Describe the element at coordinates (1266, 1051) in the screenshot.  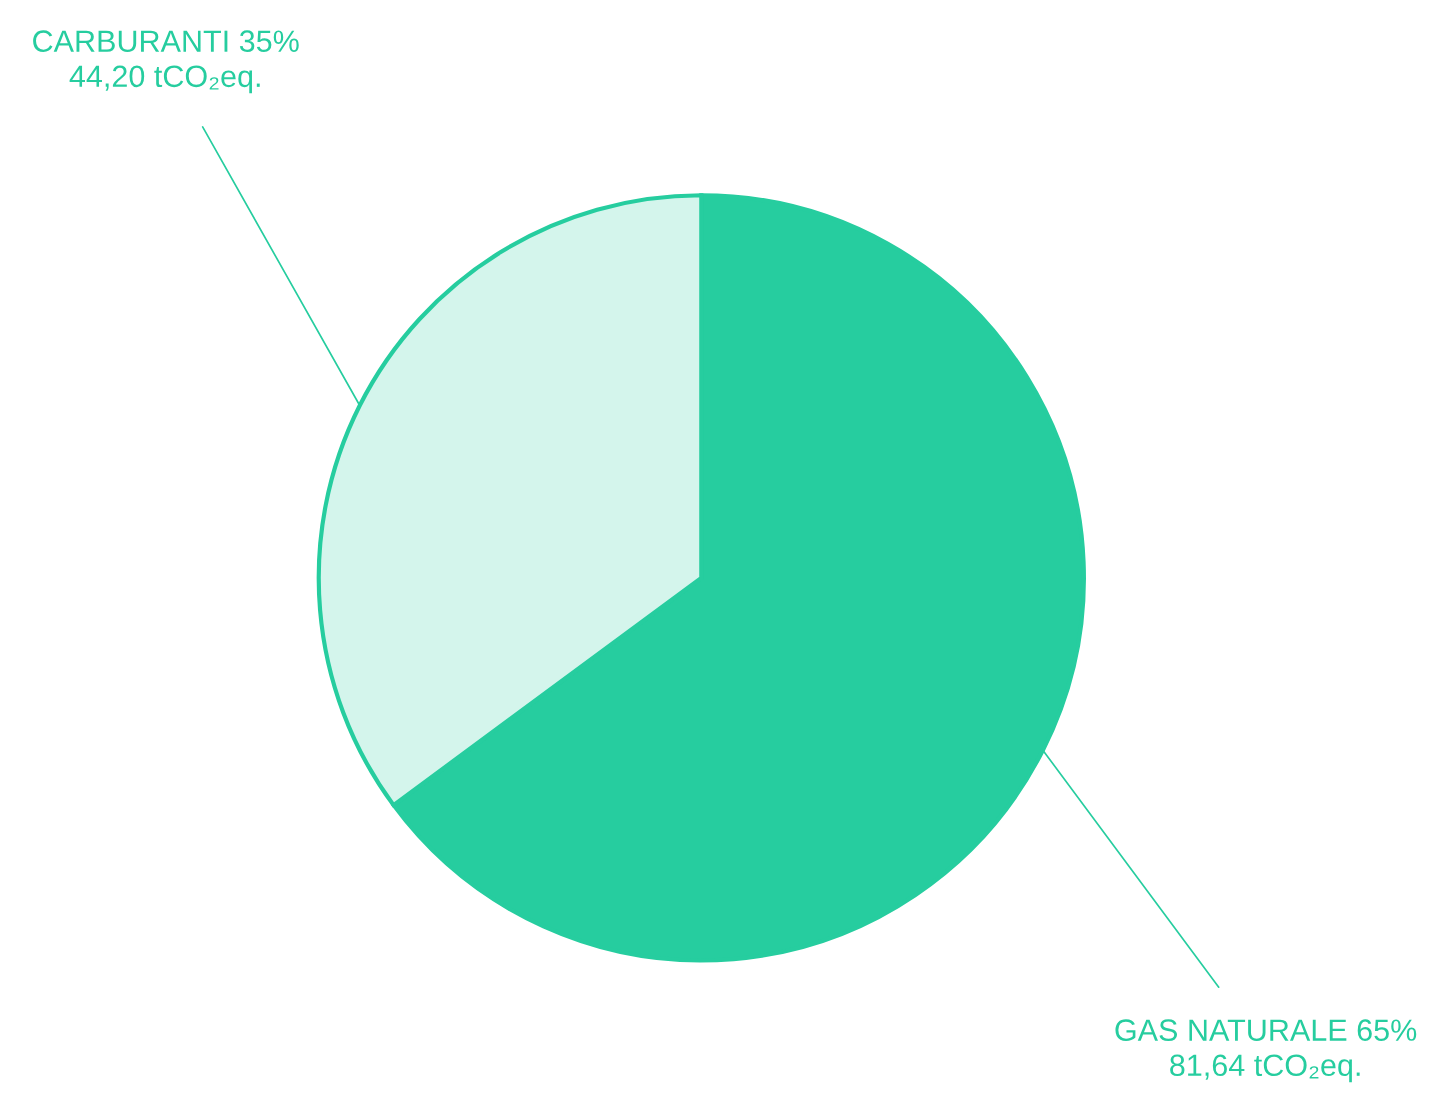
I see `slice-label: GAS NATURALE 65% 81,64 tCO₂eq.` at that location.